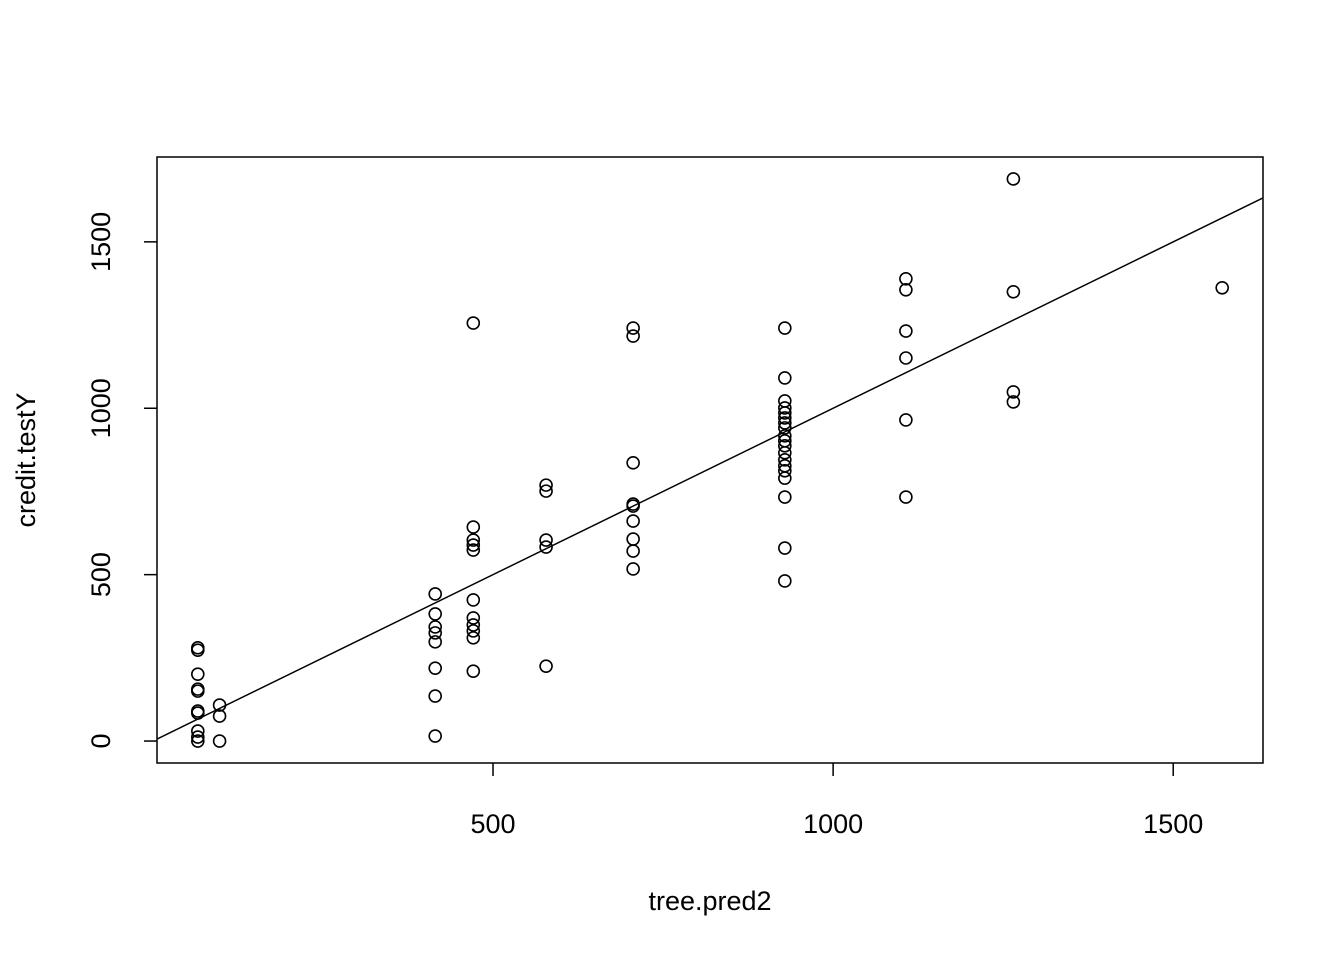  Describe the element at coordinates (101, 408) in the screenshot. I see `y-tick-label: 1000` at that location.